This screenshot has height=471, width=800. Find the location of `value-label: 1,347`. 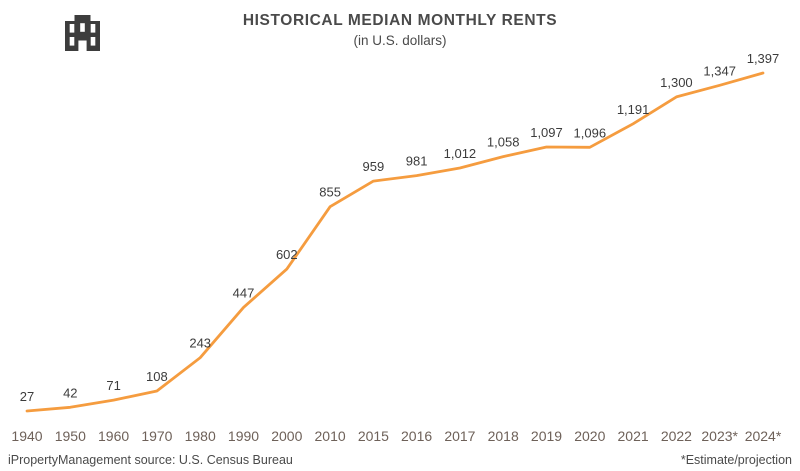

value-label: 1,347 is located at coordinates (719, 70).